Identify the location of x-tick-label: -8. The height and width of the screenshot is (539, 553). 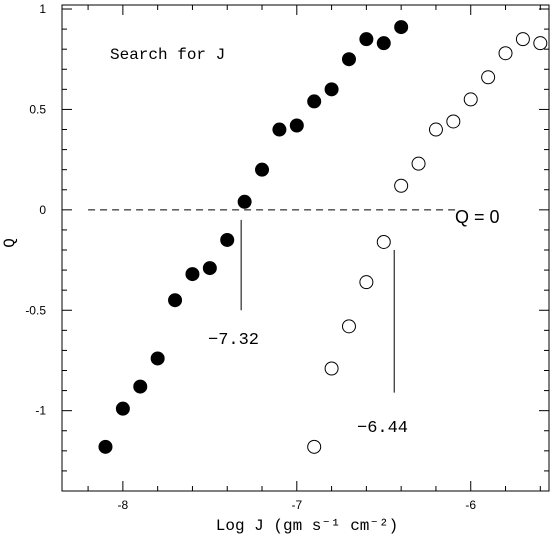
(123, 505).